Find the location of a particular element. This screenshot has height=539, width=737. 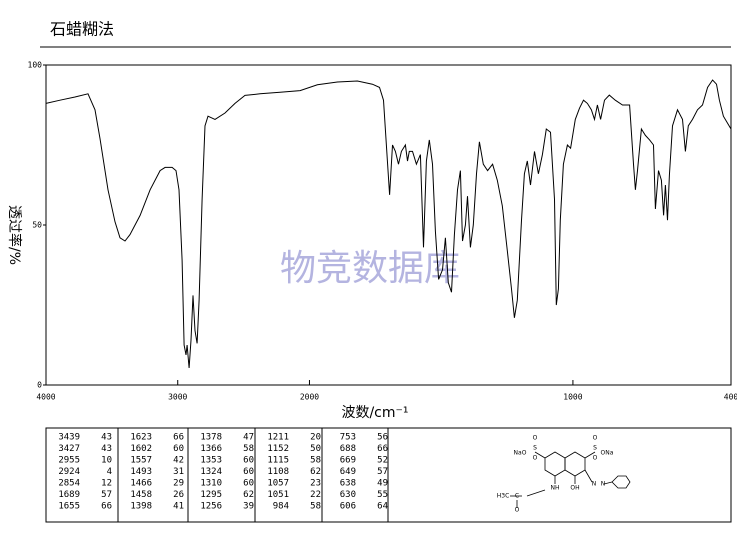

x-tick-label: 3000 is located at coordinates (177, 397).